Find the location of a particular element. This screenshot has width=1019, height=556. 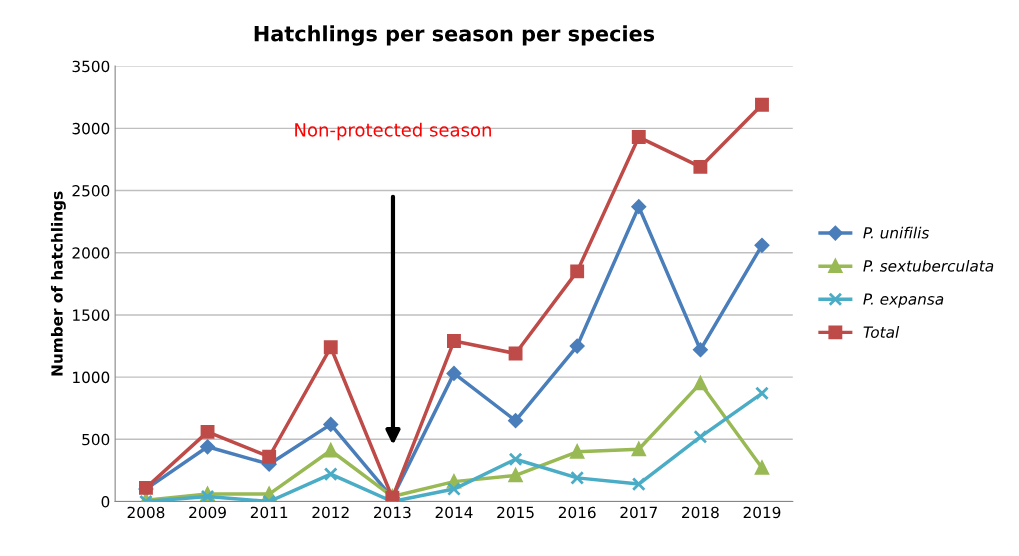

y-tick-label: 0 is located at coordinates (105, 501).